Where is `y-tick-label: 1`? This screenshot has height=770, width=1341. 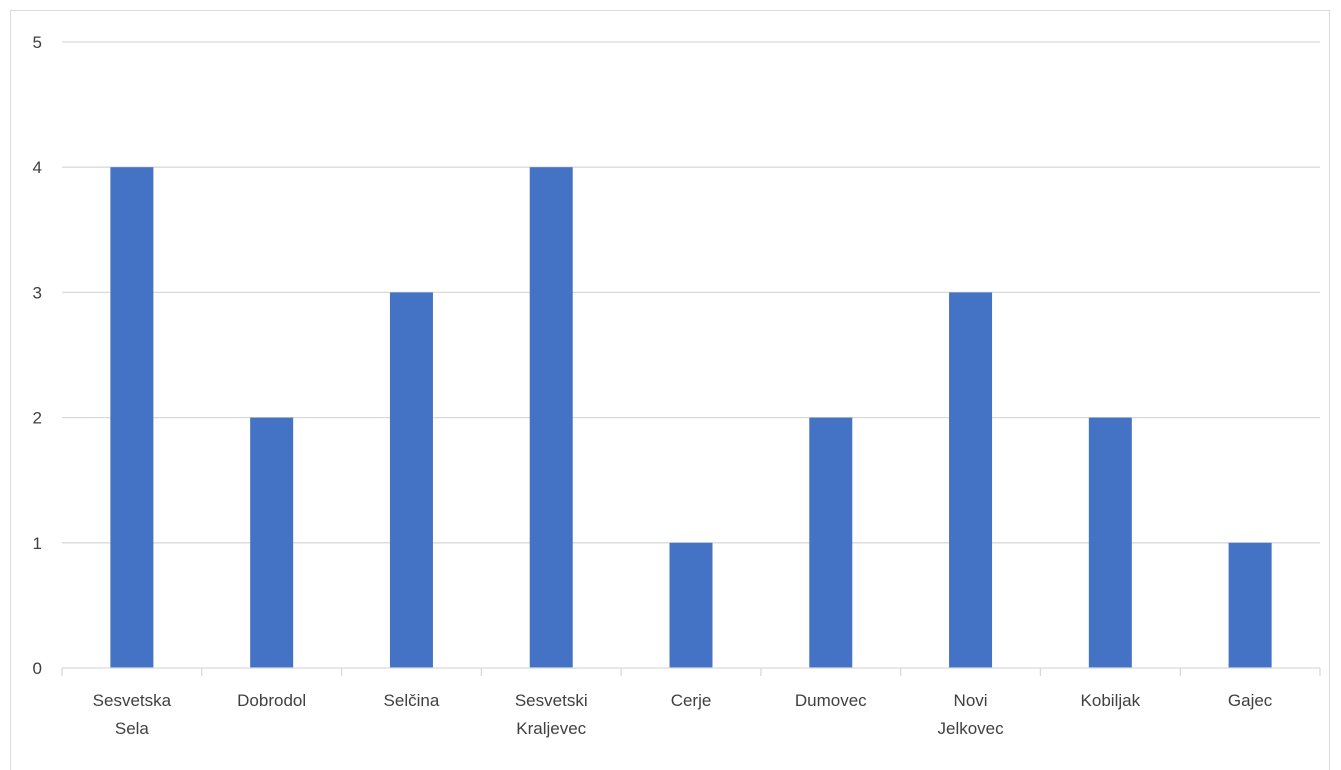
y-tick-label: 1 is located at coordinates (37, 543).